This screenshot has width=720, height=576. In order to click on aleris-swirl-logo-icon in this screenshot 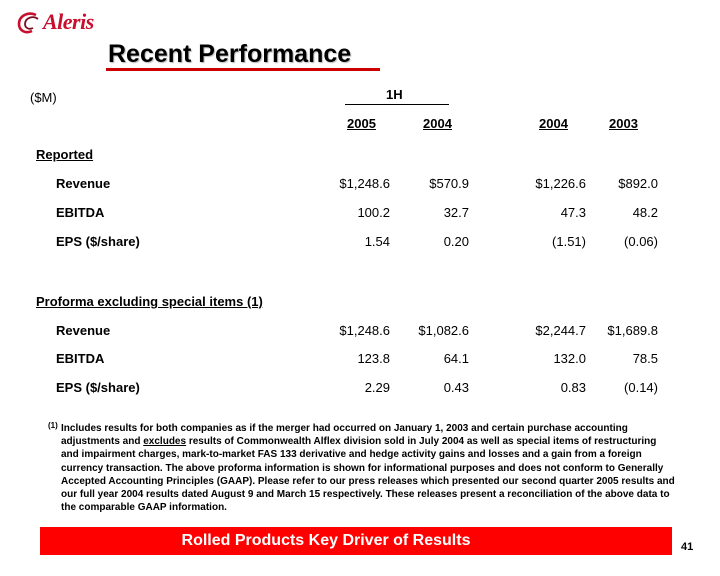, I will do `click(28, 23)`.